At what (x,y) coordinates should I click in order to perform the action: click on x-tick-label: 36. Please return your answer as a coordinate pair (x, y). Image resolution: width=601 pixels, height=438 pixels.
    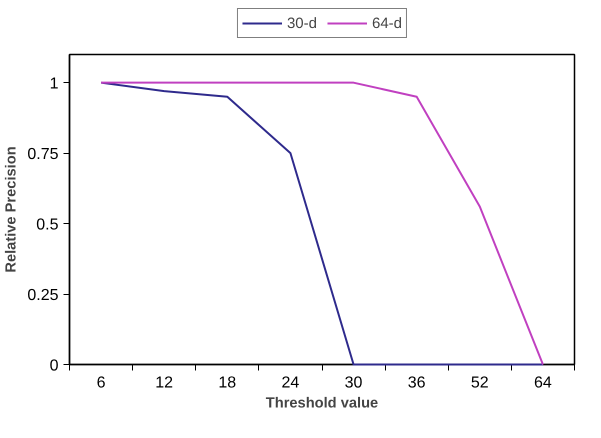
    Looking at the image, I should click on (417, 383).